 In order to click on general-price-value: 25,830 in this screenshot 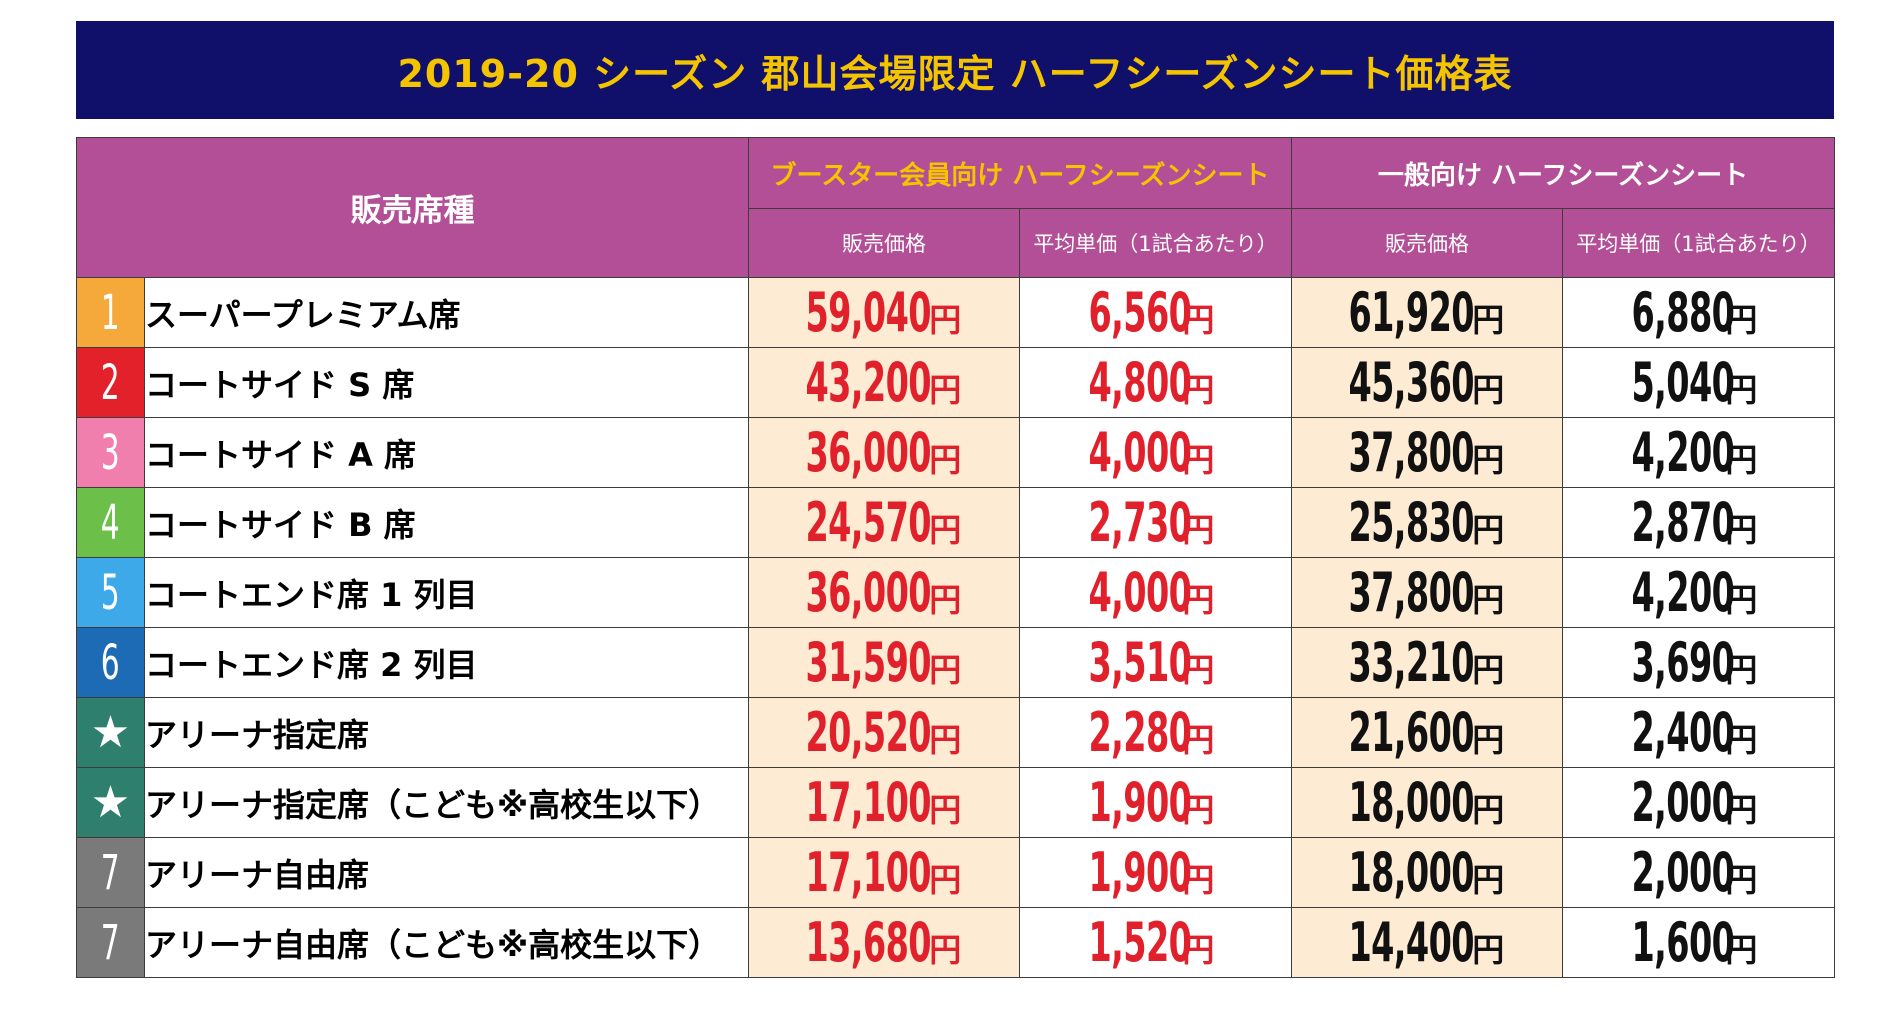, I will do `click(1411, 522)`.